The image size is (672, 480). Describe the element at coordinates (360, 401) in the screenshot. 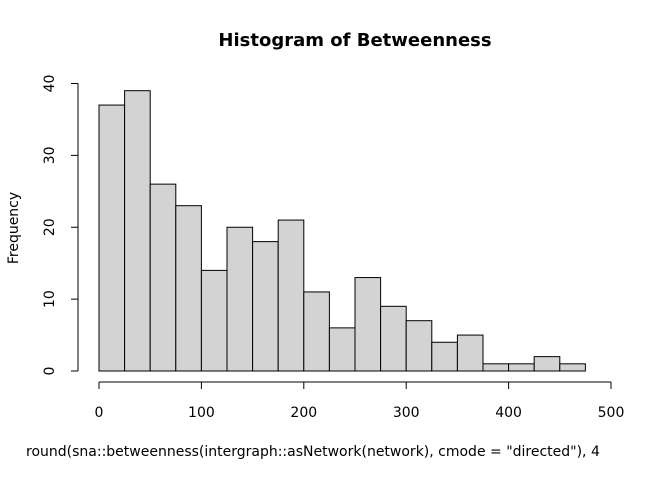

I see `x-axis: 0 100 200 300 400 500` at that location.